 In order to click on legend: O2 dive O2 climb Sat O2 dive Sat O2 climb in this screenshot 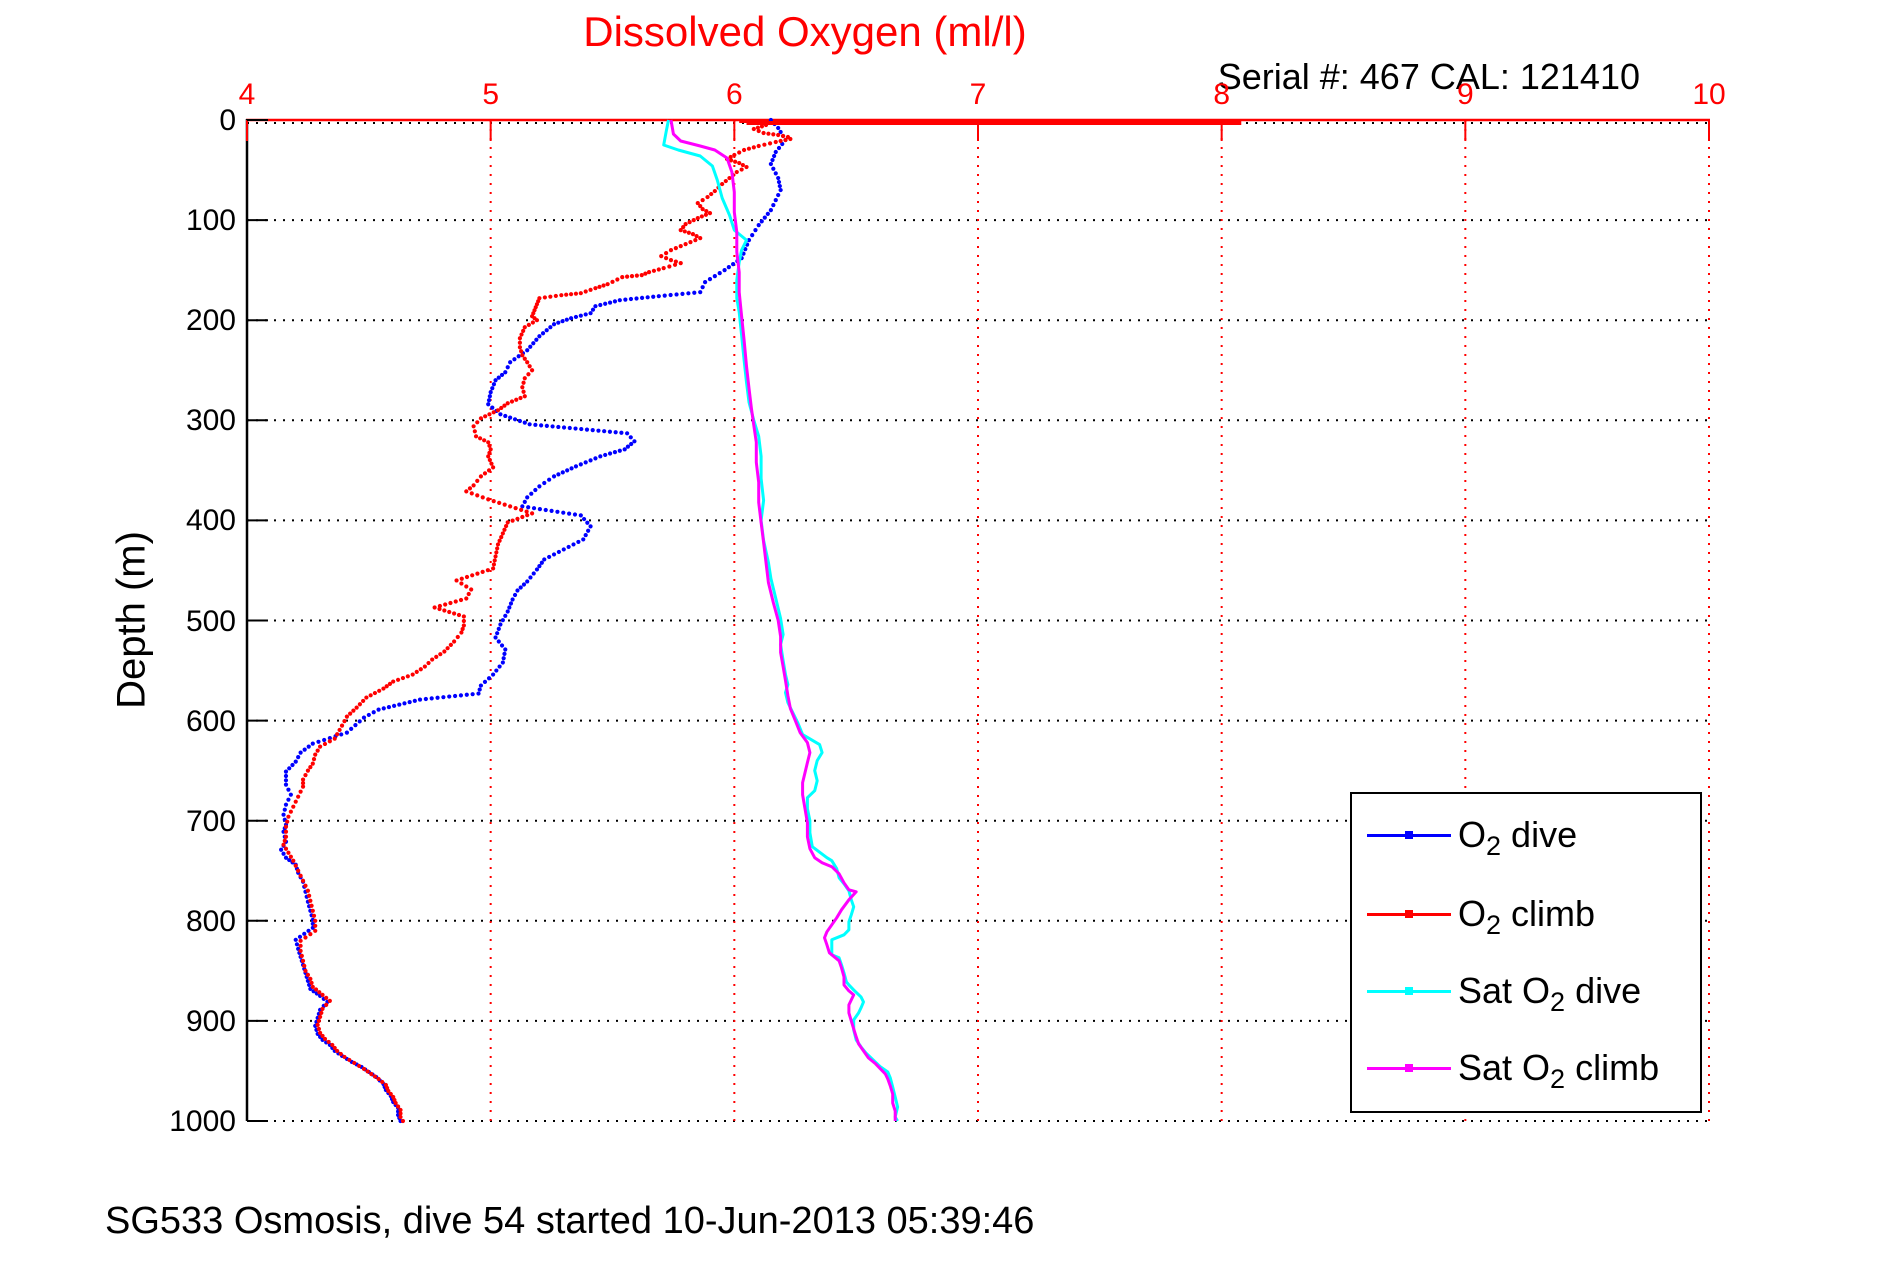, I will do `click(1526, 952)`.